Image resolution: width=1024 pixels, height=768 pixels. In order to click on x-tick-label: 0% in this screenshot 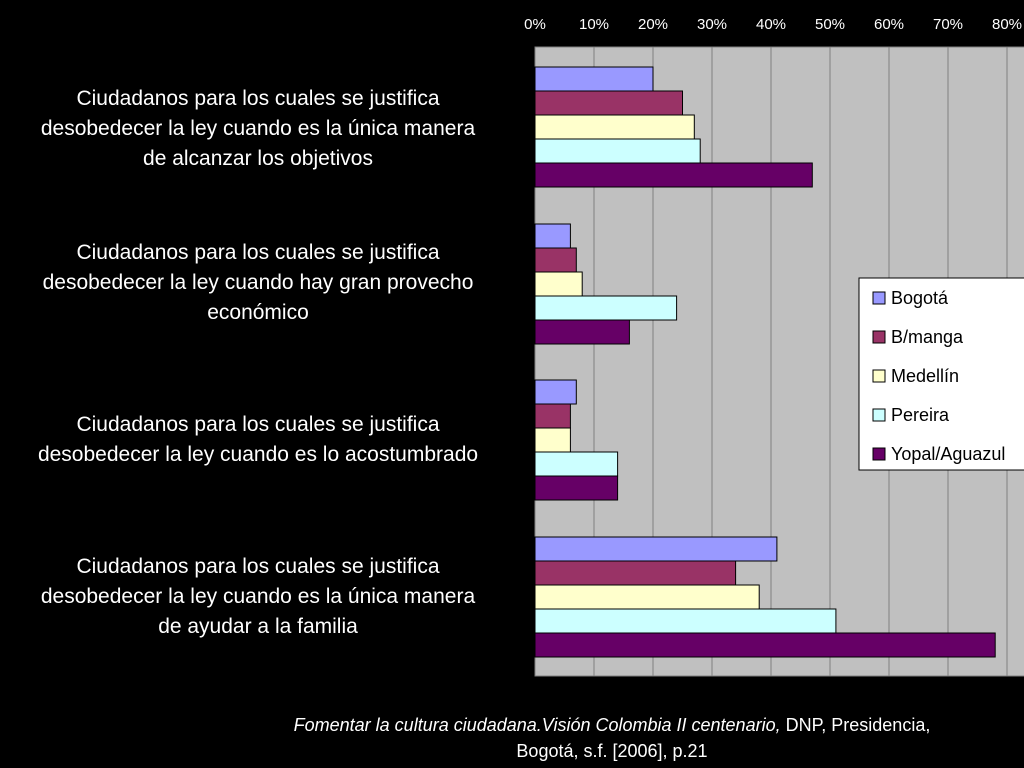, I will do `click(535, 24)`.